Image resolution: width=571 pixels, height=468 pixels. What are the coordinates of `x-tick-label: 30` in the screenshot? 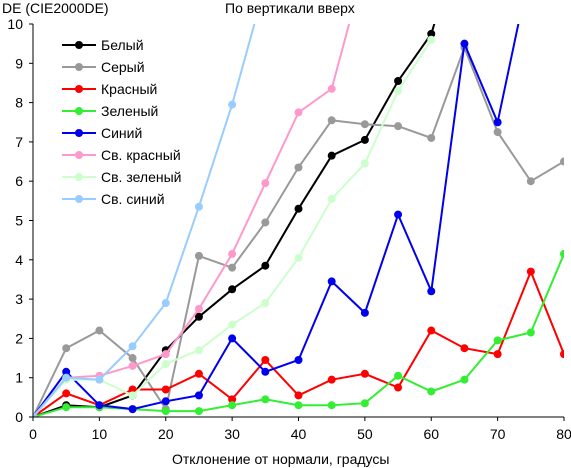 It's located at (232, 434).